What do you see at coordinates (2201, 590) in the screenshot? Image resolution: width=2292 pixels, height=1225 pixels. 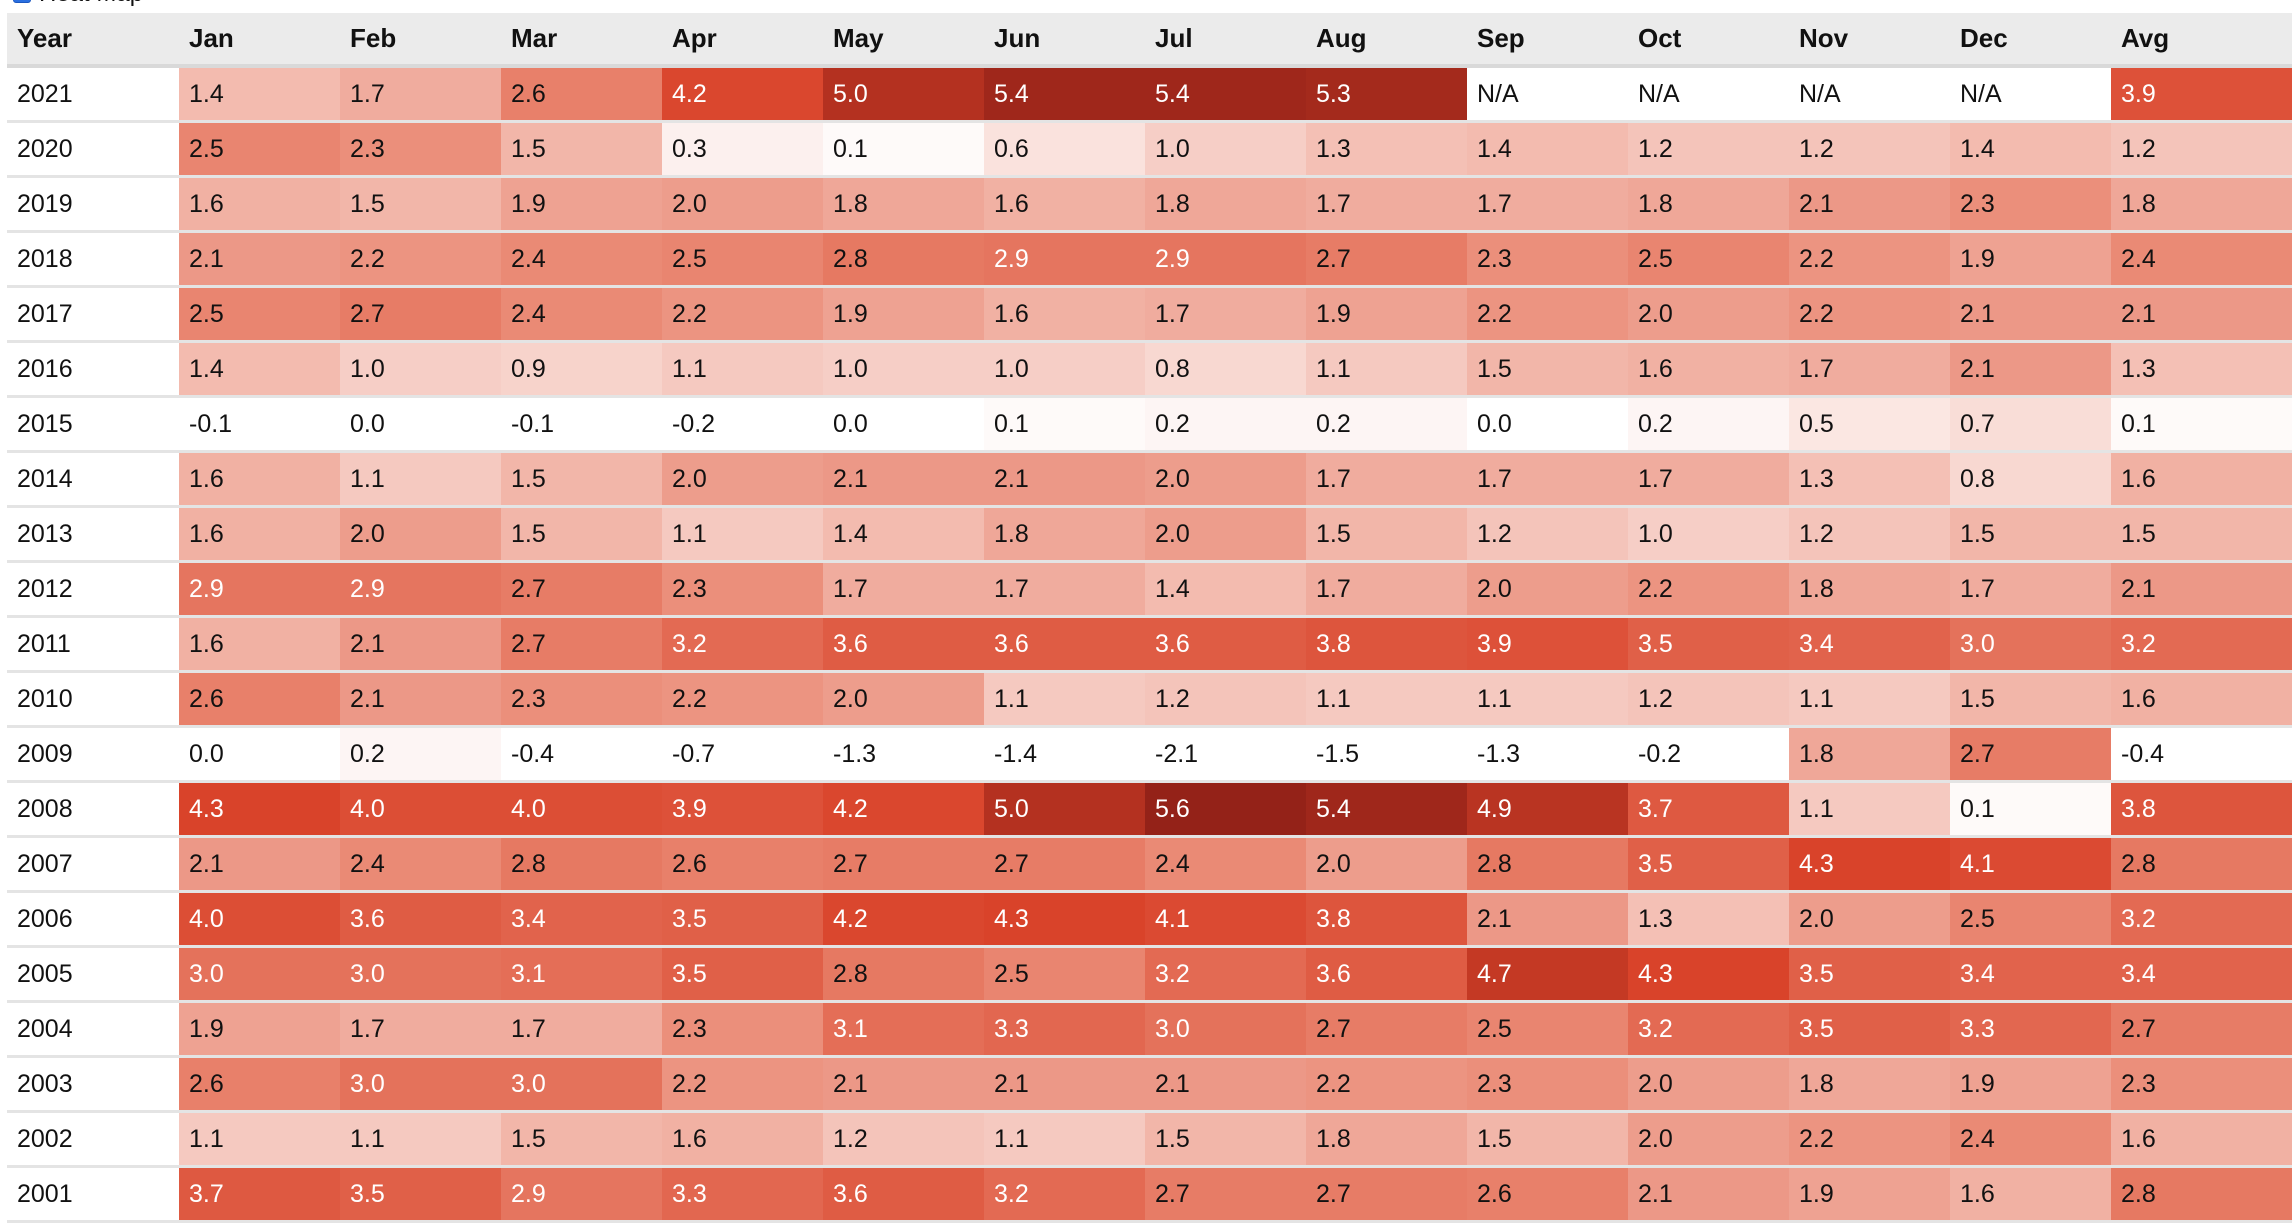 I see `average-cell: 2.1` at bounding box center [2201, 590].